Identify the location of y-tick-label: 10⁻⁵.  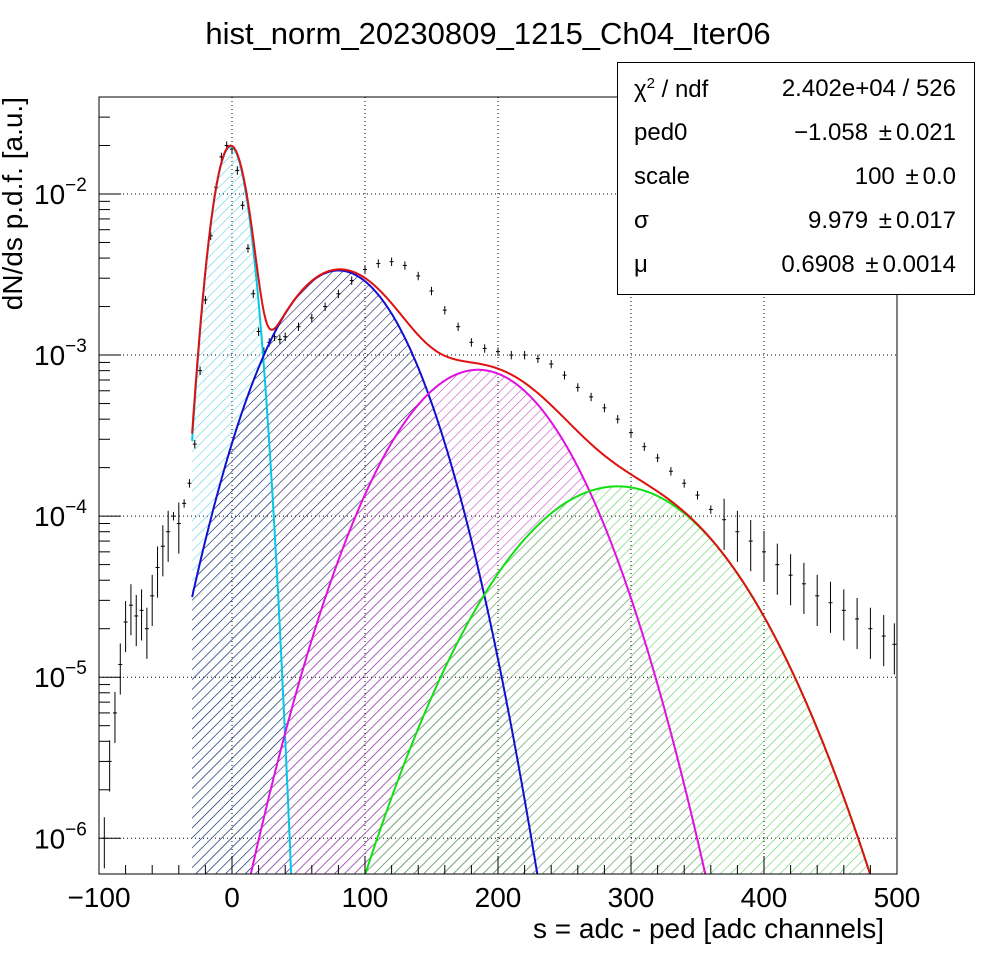
(60, 675).